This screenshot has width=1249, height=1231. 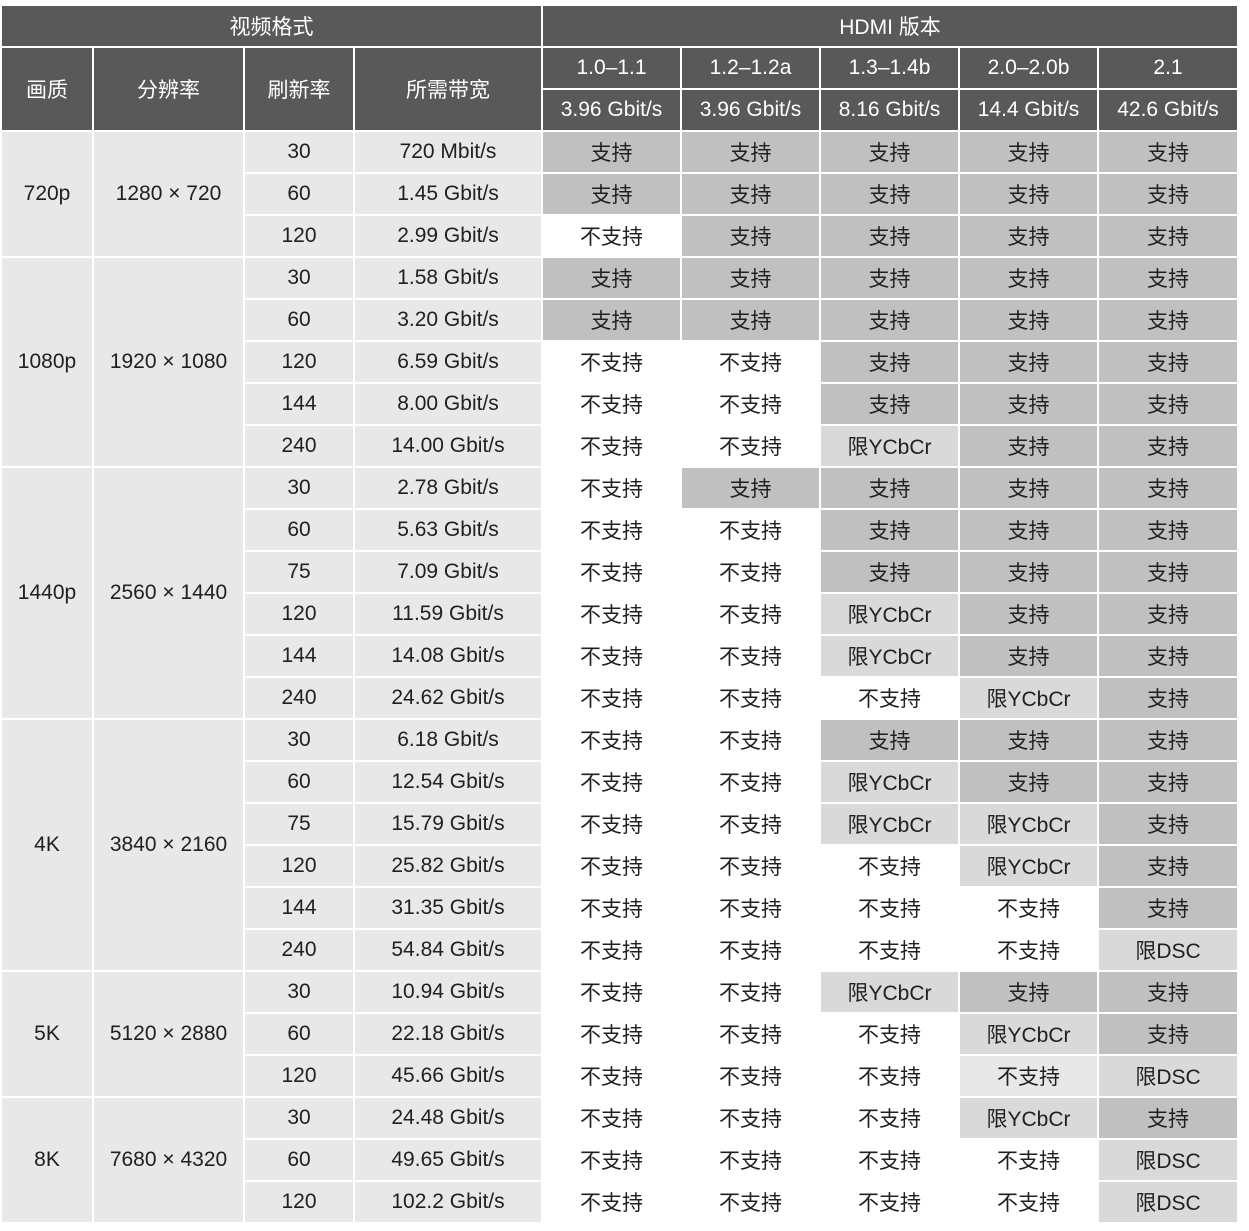 What do you see at coordinates (619, 824) in the screenshot?
I see `table-row: 75 15.79 Gbit/s 不支持 不支持 限YCbCr 限YCbCr 支持` at bounding box center [619, 824].